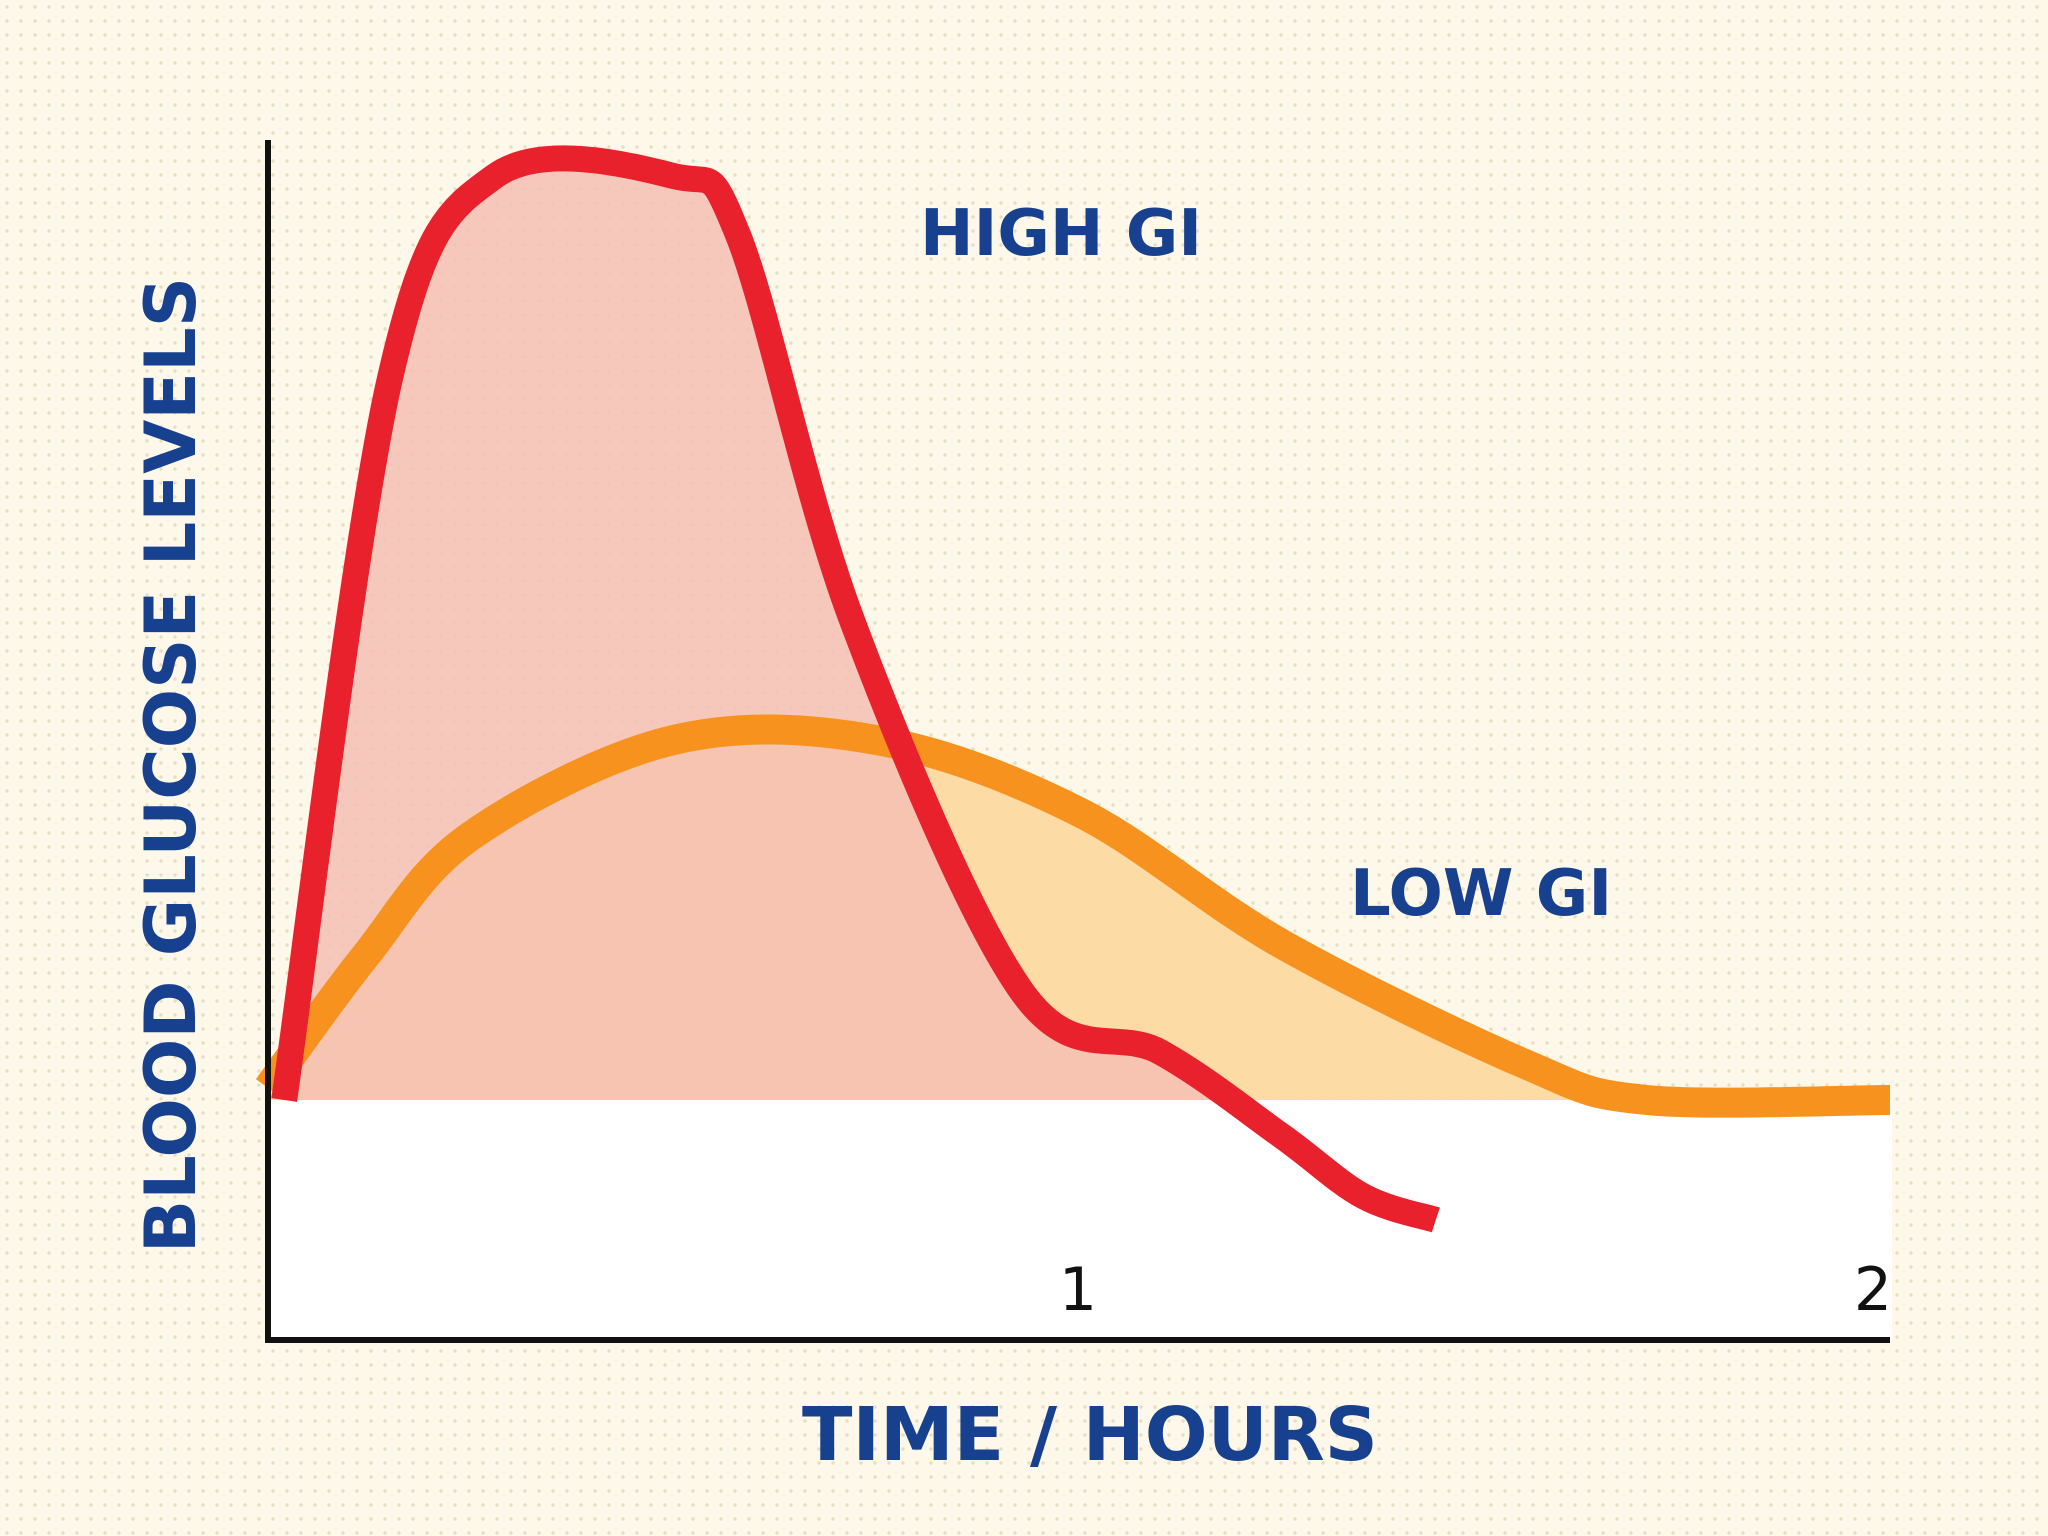 The height and width of the screenshot is (1536, 2048). Describe the element at coordinates (171, 765) in the screenshot. I see `y-axis-label: BLOOD GLUCOSE LEVELS` at that location.